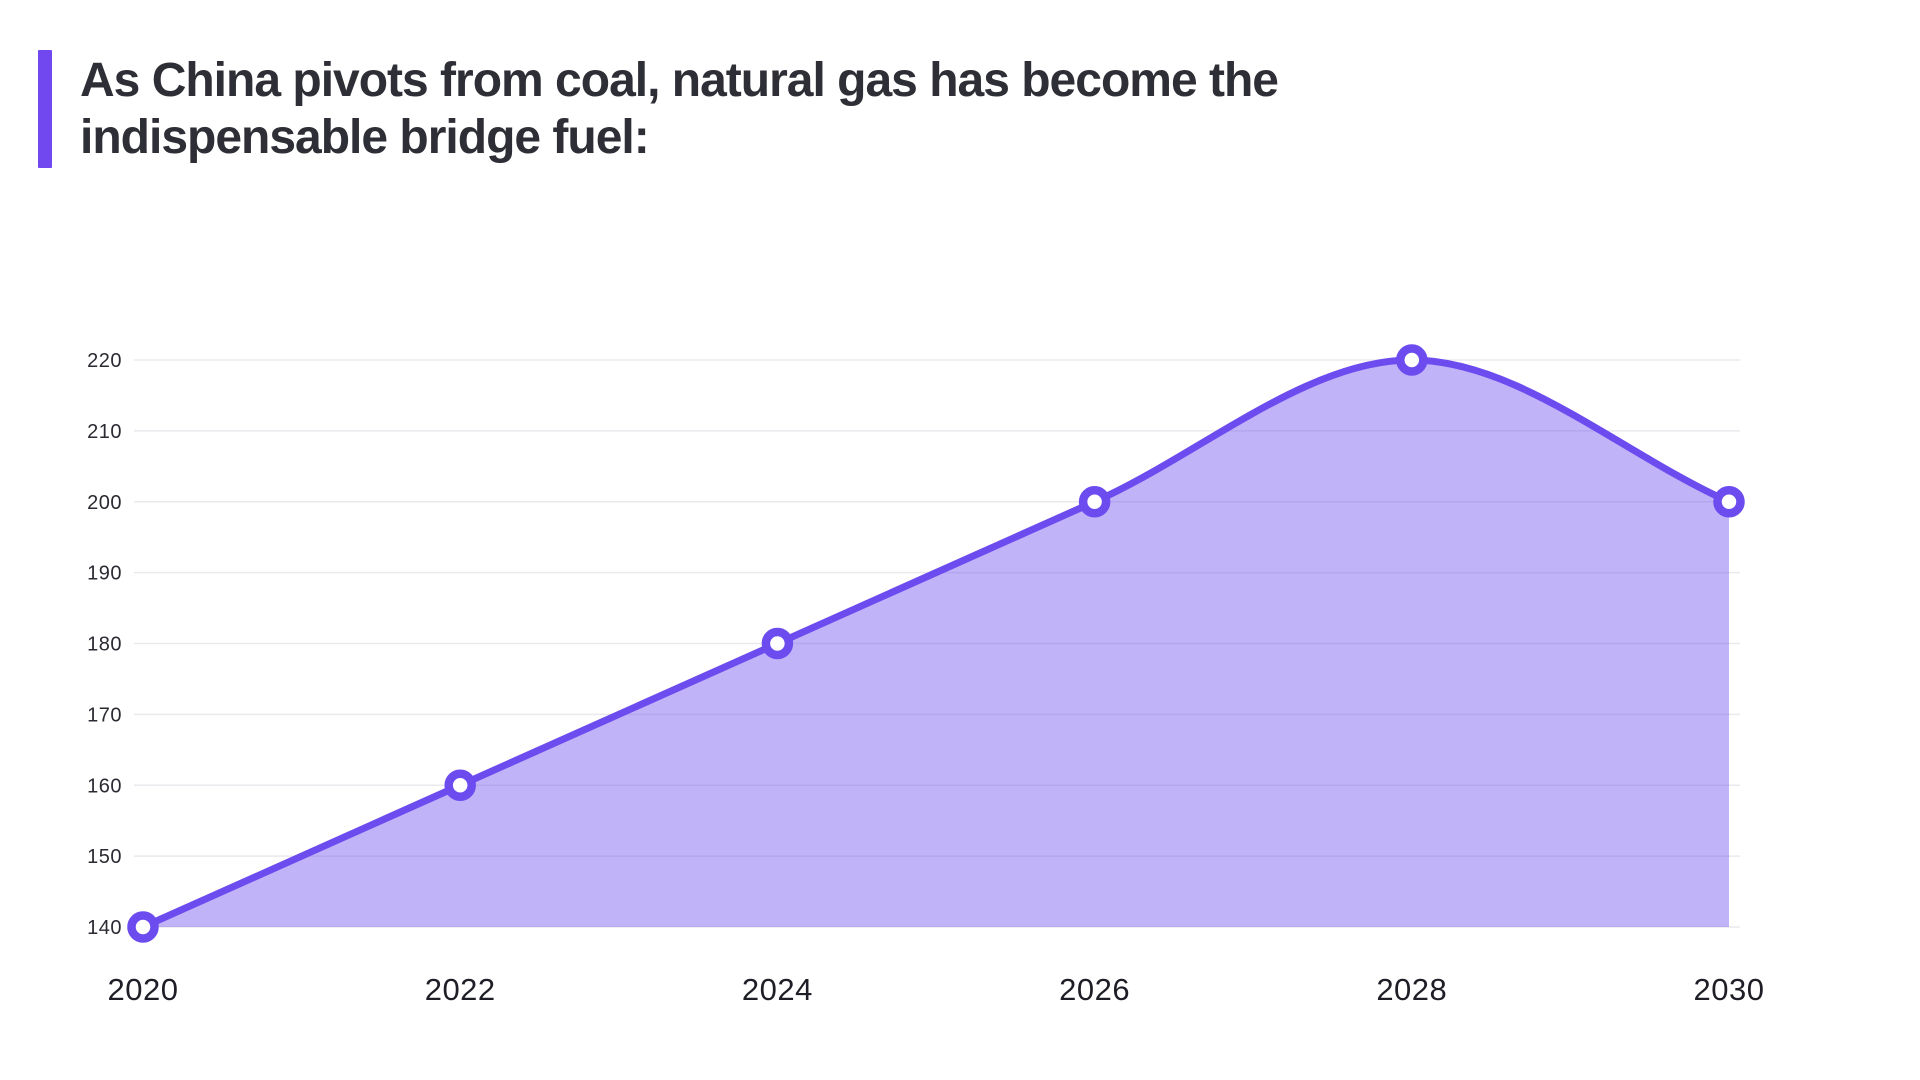 The height and width of the screenshot is (1080, 1920). I want to click on y-axis-tick-label: 210, so click(104, 432).